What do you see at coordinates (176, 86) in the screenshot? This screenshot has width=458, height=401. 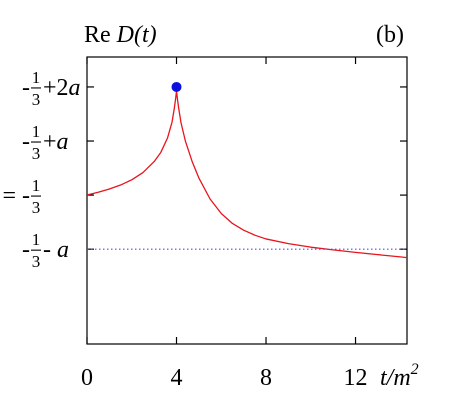 I see `peak-marker` at bounding box center [176, 86].